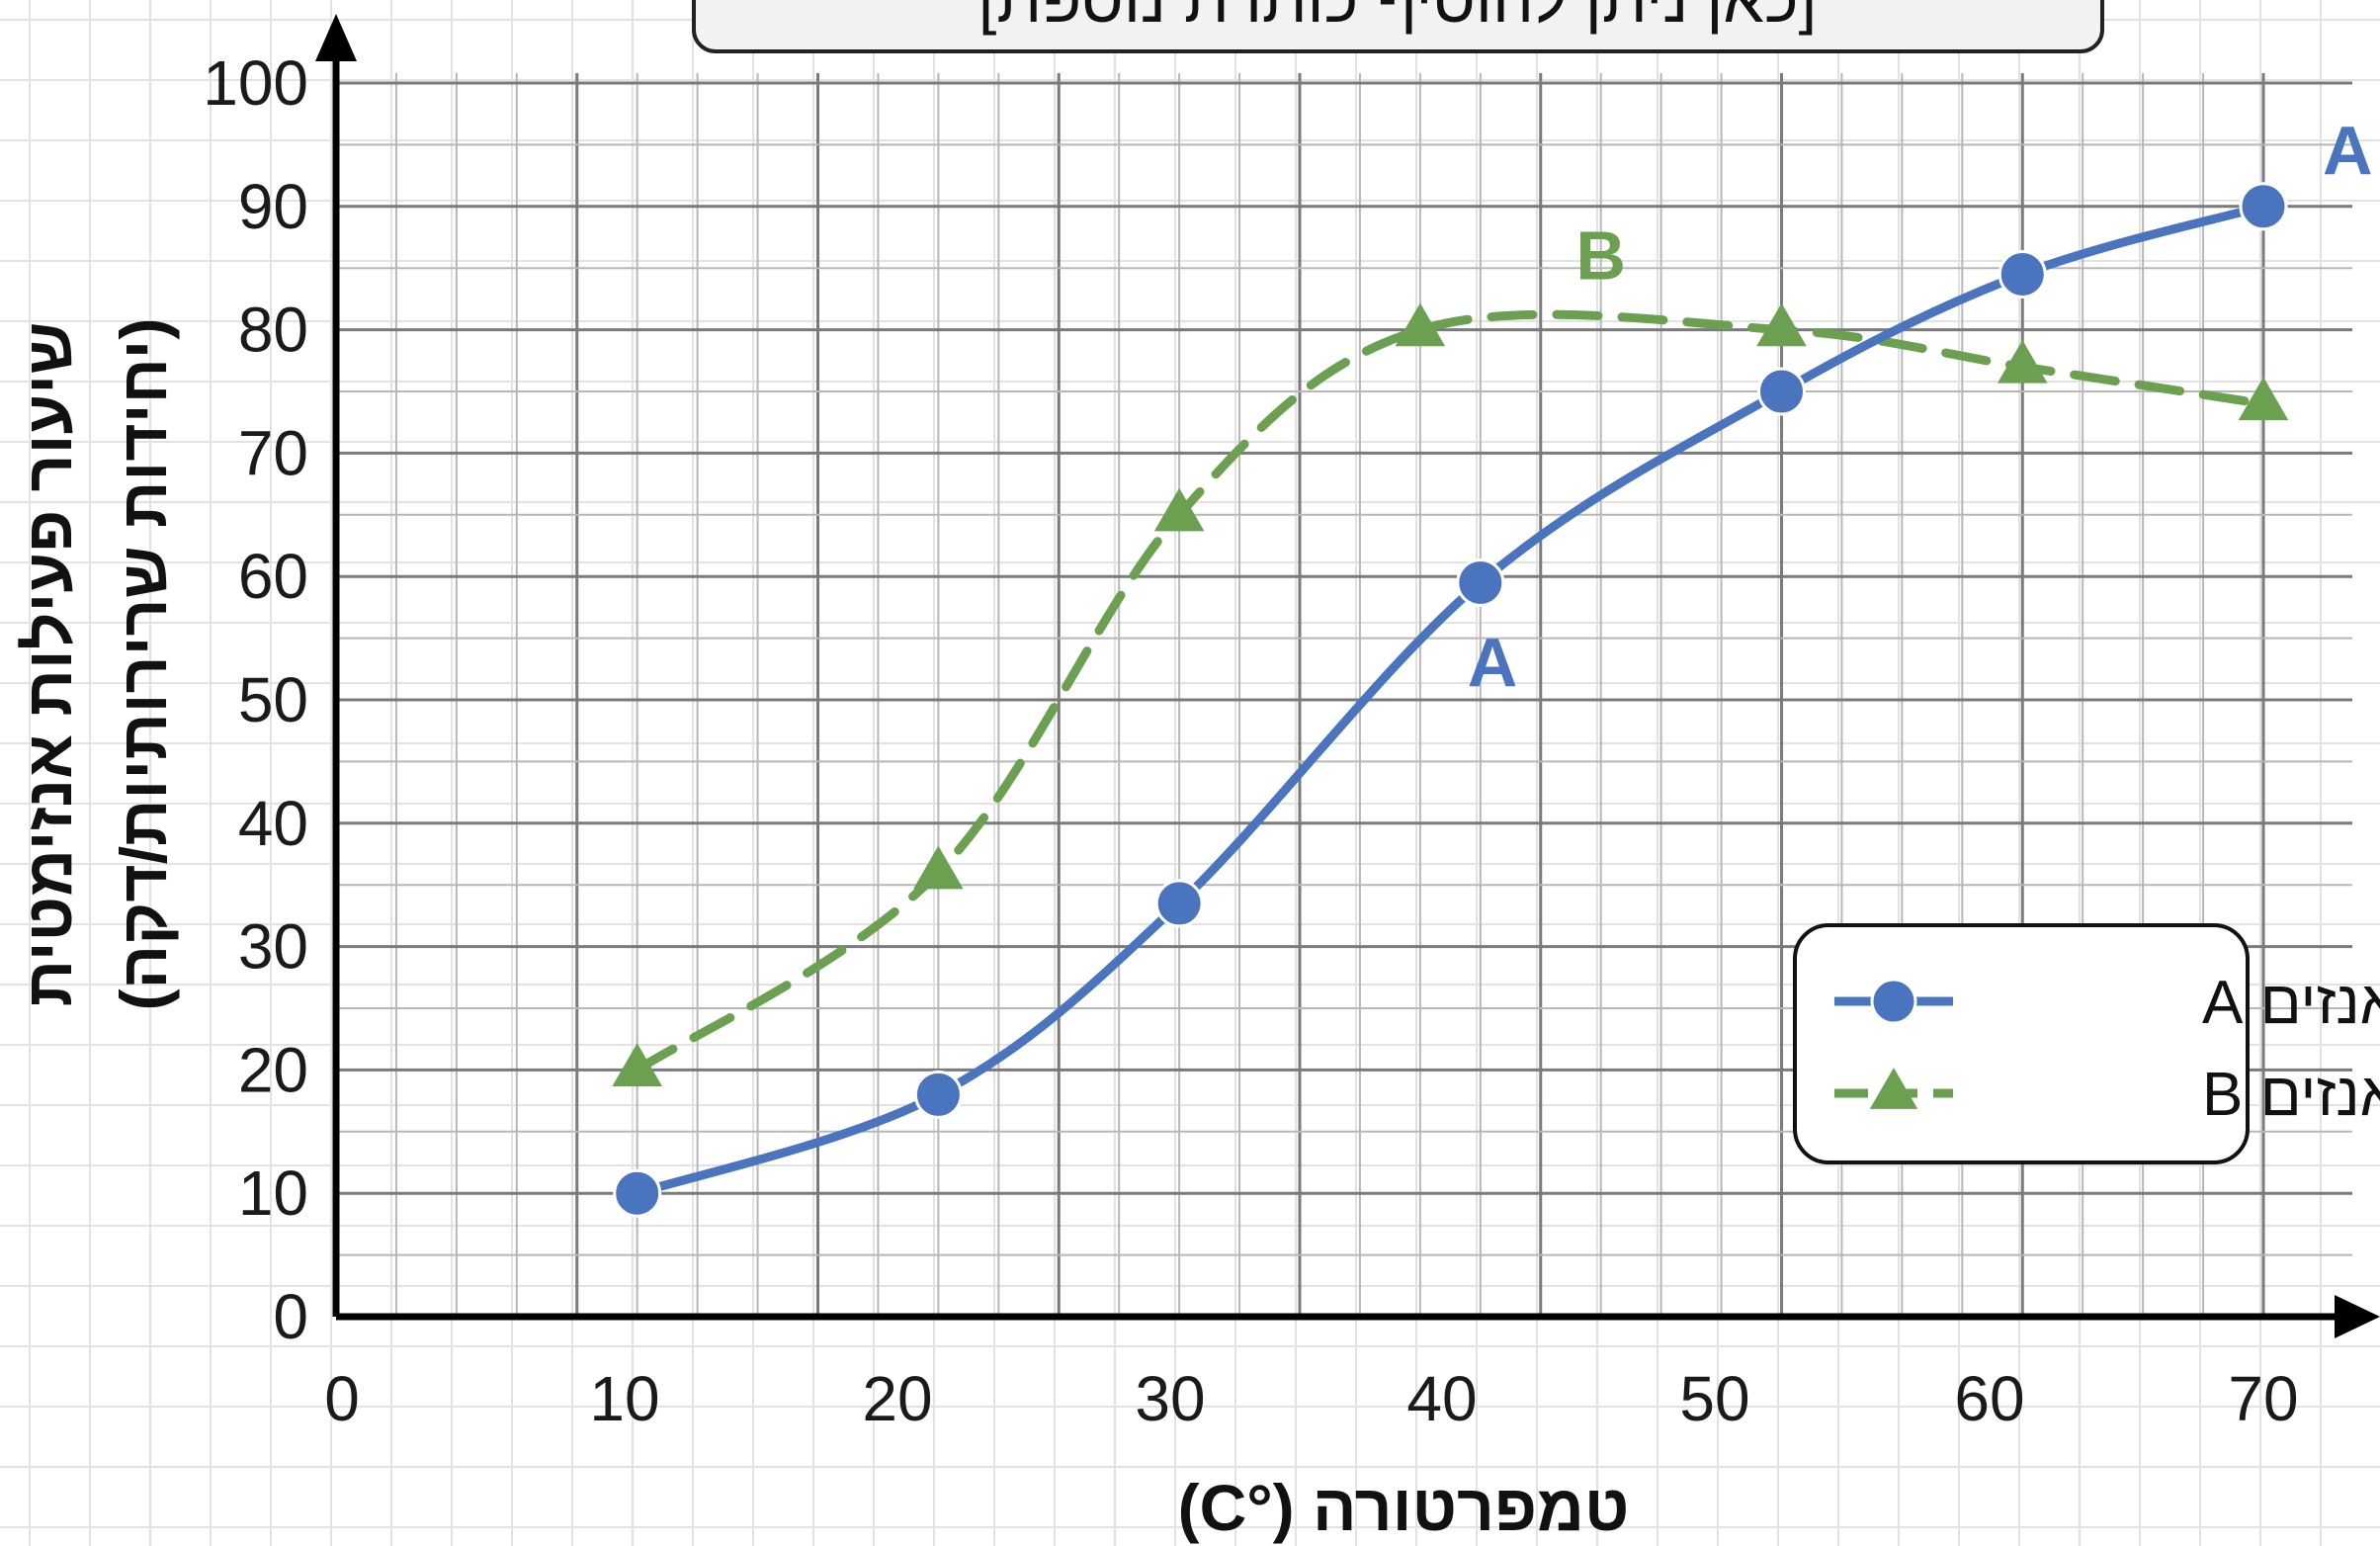  What do you see at coordinates (1170, 1398) in the screenshot?
I see `x-tick-label: 30` at bounding box center [1170, 1398].